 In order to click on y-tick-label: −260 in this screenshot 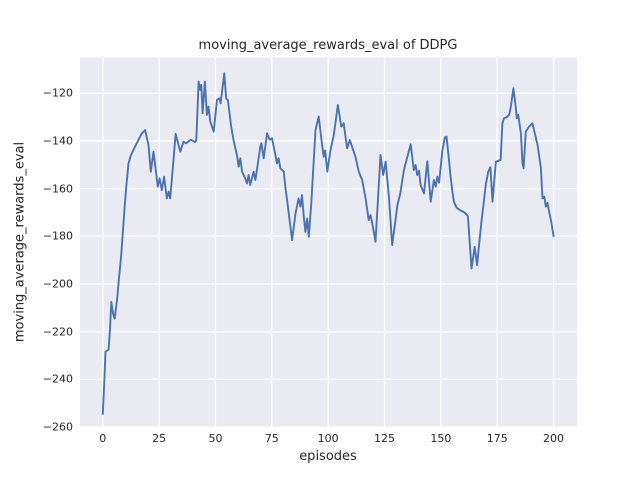, I will do `click(57, 427)`.